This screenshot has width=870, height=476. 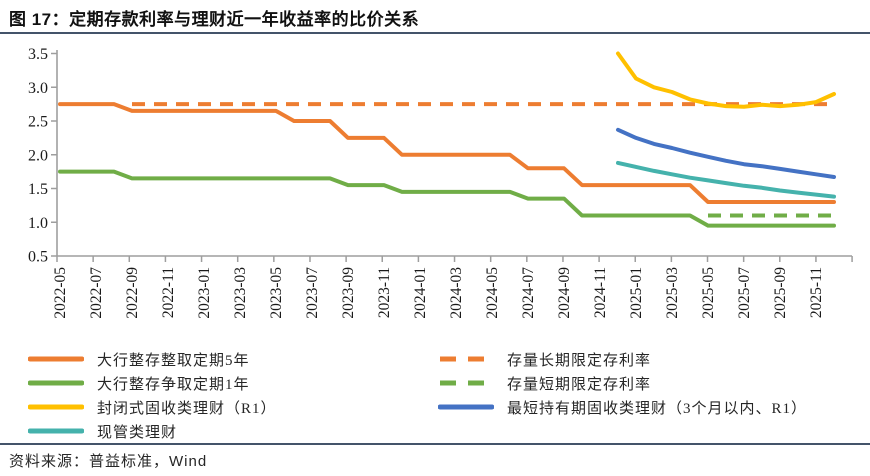 What do you see at coordinates (420, 293) in the screenshot?
I see `x-tick-label: 2024-01` at bounding box center [420, 293].